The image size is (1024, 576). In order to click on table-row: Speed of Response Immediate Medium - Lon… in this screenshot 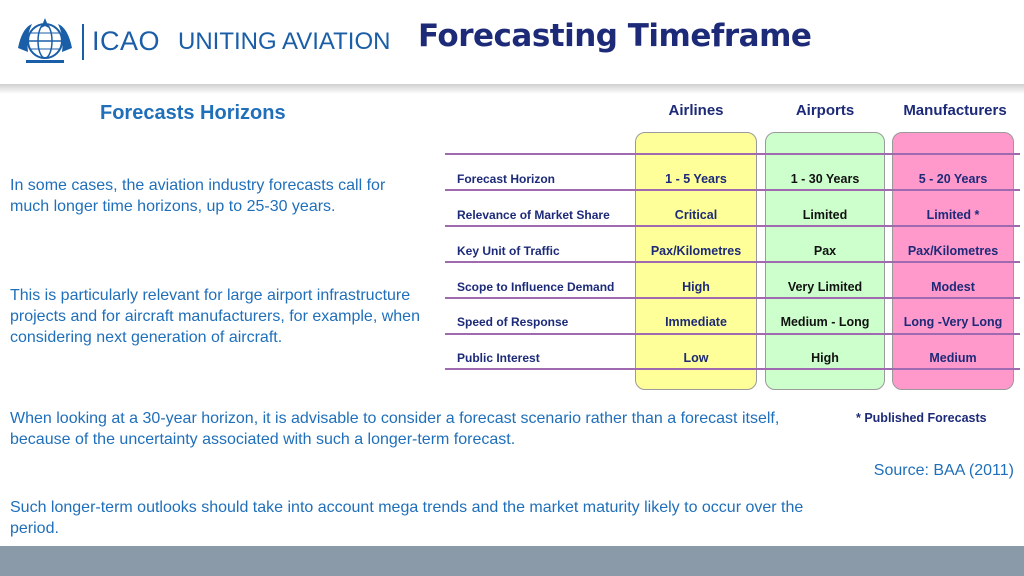, I will do `click(730, 322)`.